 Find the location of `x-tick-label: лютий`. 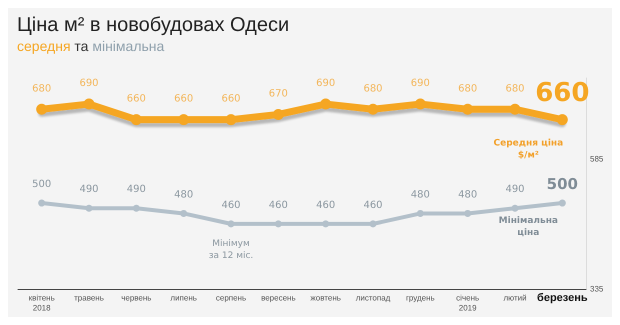

x-tick-label: лютий is located at coordinates (515, 298).